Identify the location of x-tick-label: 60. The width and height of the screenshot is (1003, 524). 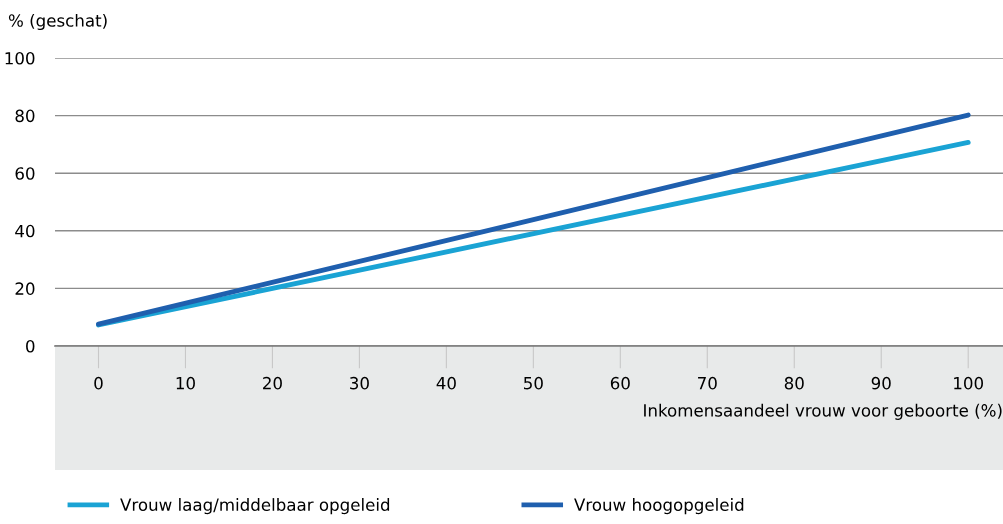
(620, 383).